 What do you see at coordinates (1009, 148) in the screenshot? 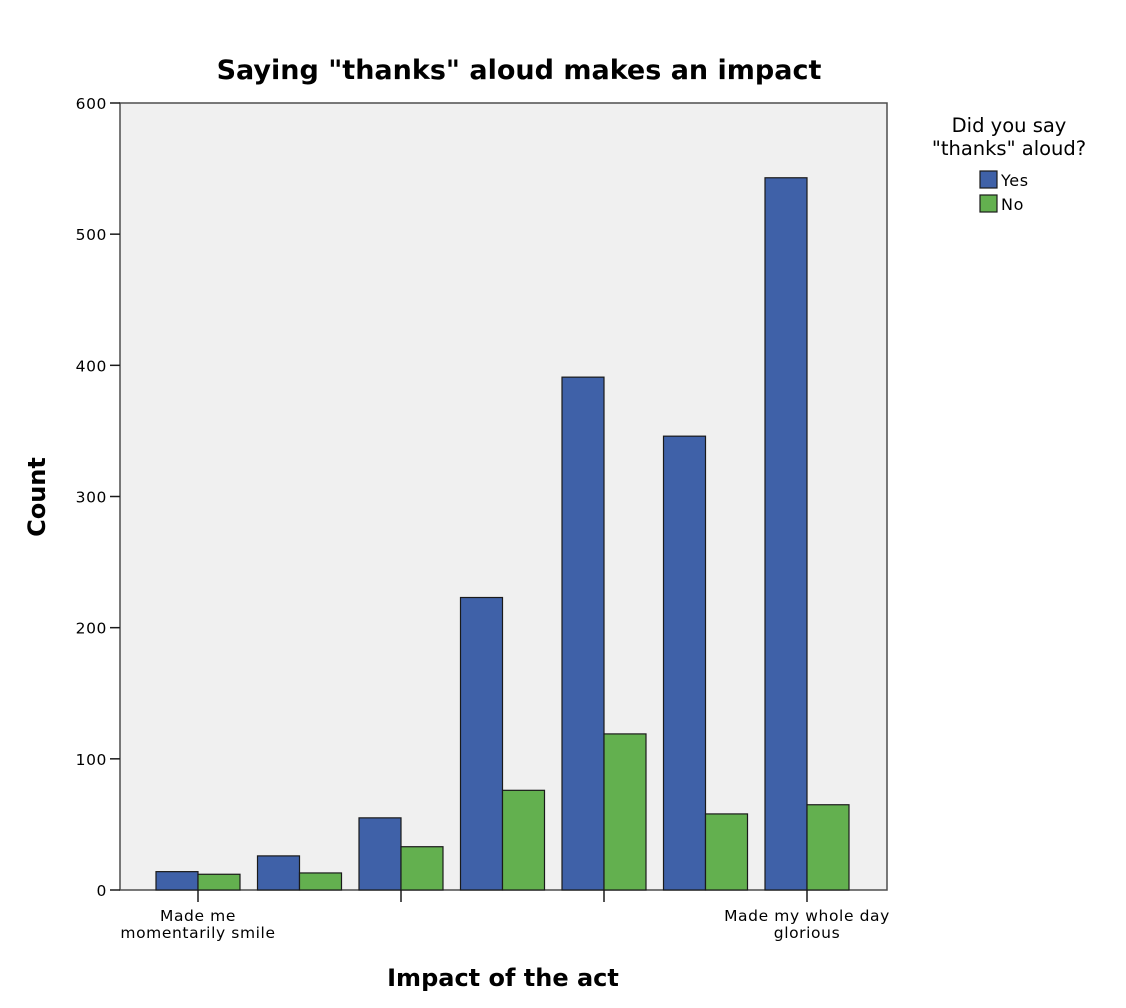
I see `legend-title-line-2: "thanks" aloud?` at bounding box center [1009, 148].